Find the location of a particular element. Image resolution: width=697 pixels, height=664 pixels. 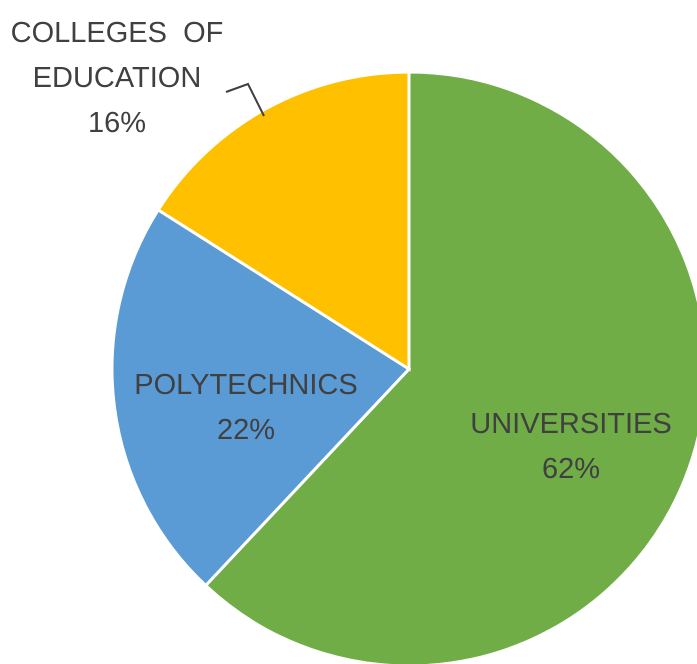

data-label-universities-value: 62% is located at coordinates (571, 469).